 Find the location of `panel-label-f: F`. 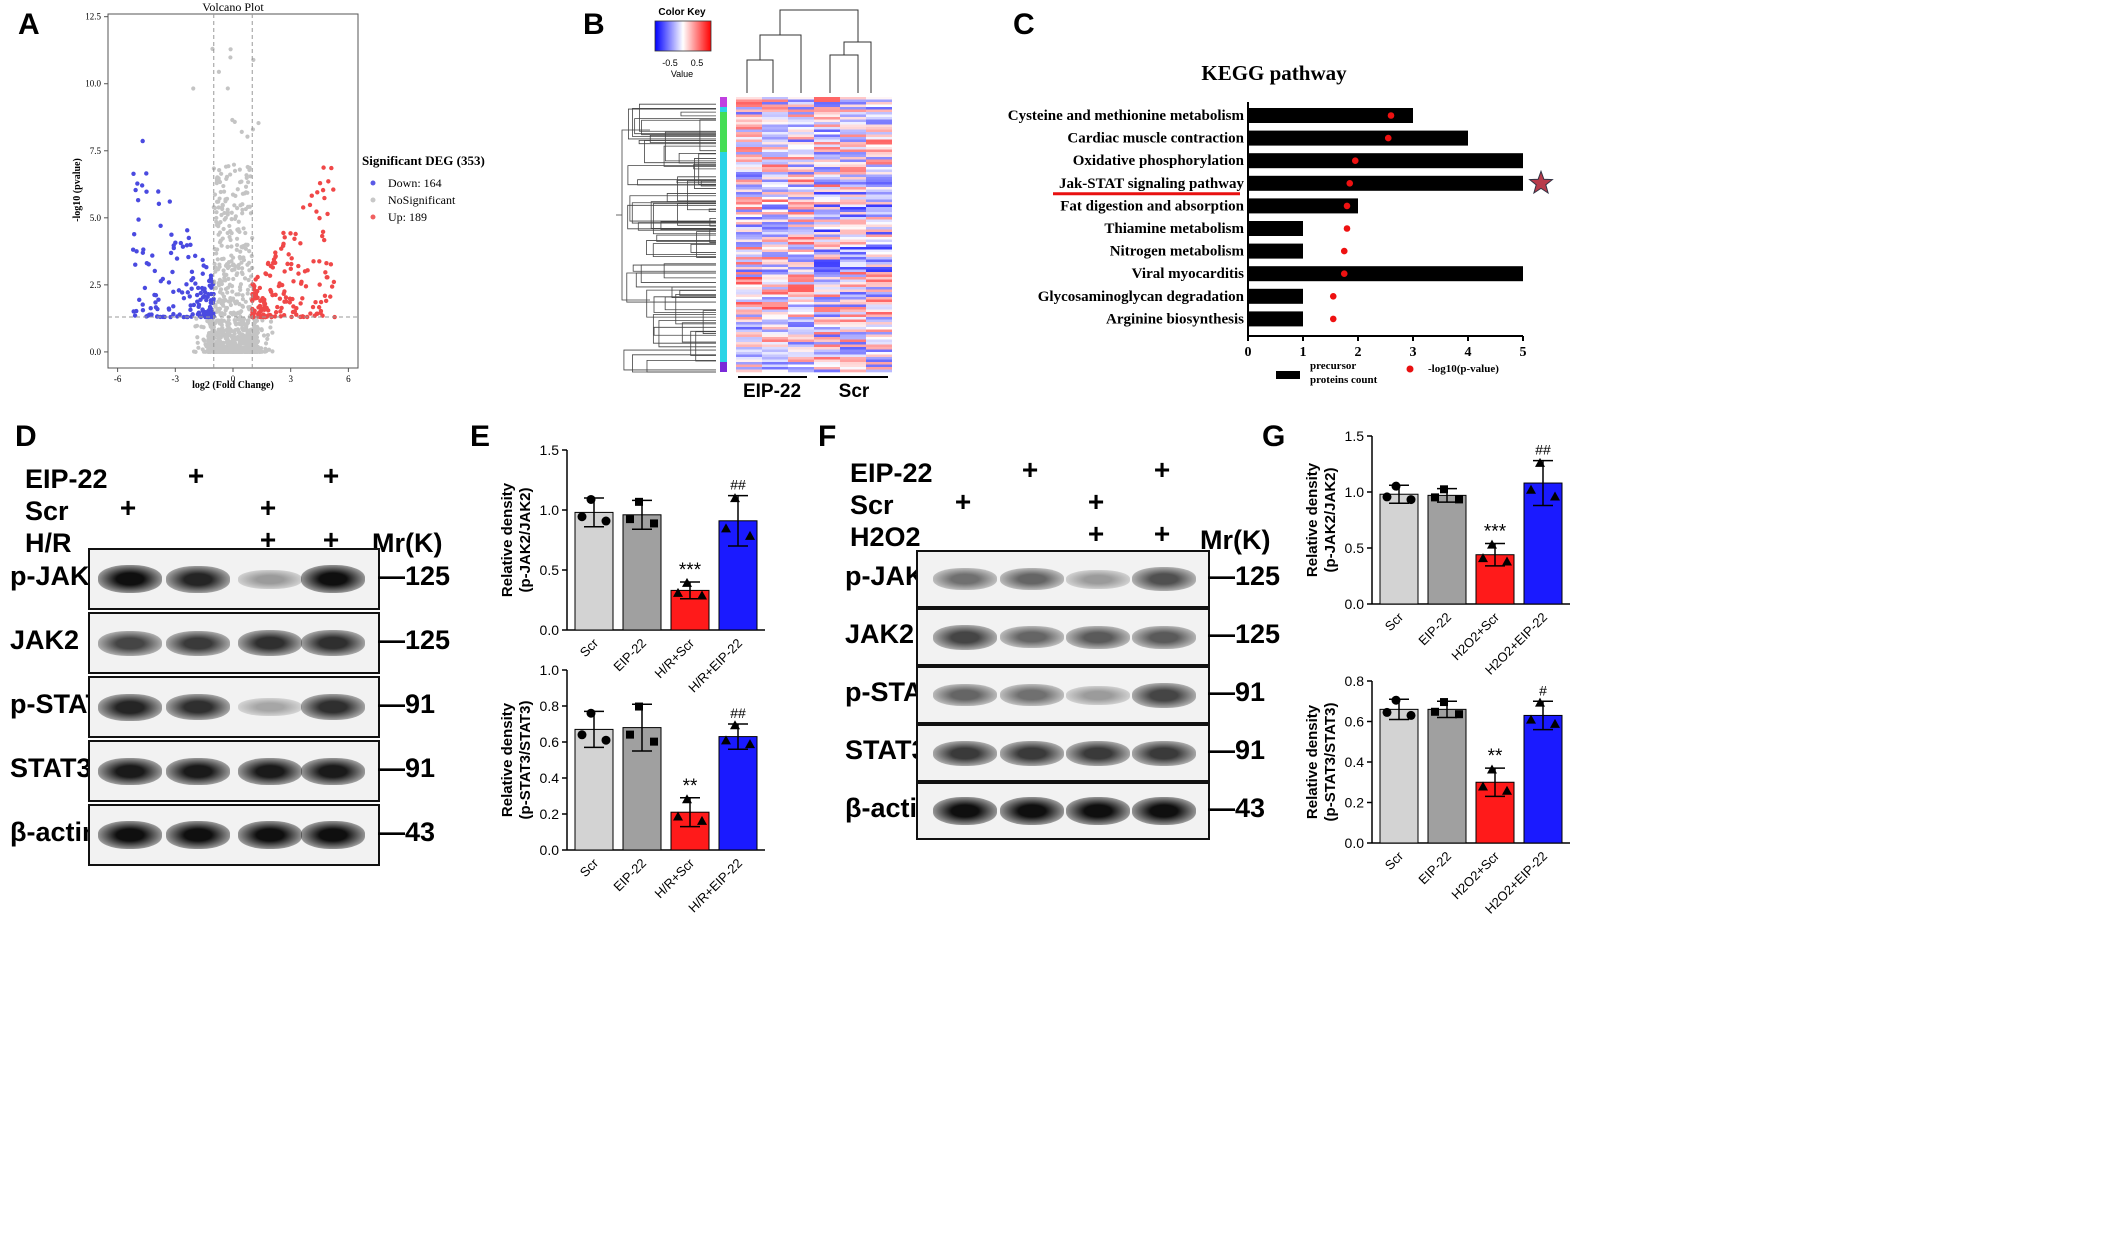

panel-label-f: F is located at coordinates (827, 436).